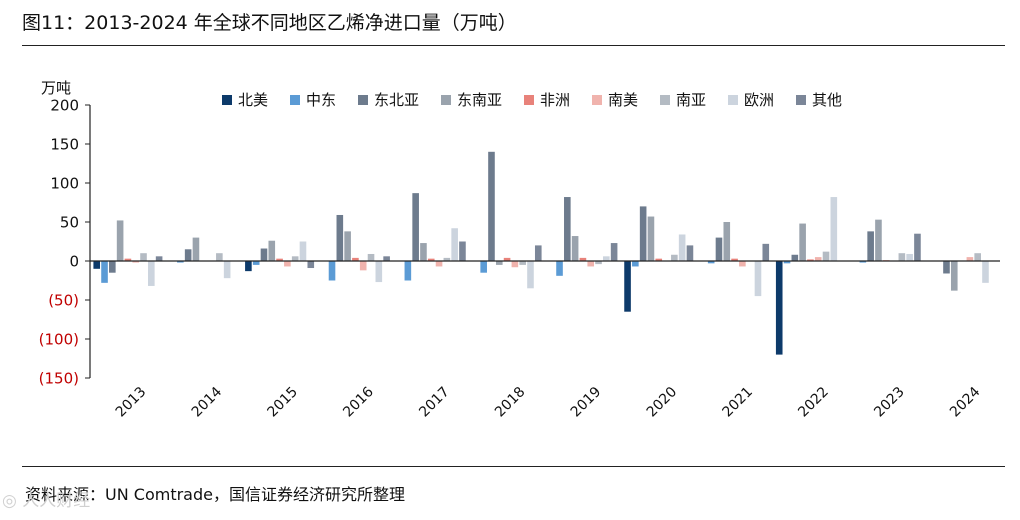  What do you see at coordinates (253, 100) in the screenshot?
I see `legend-label-北美: 北美` at bounding box center [253, 100].